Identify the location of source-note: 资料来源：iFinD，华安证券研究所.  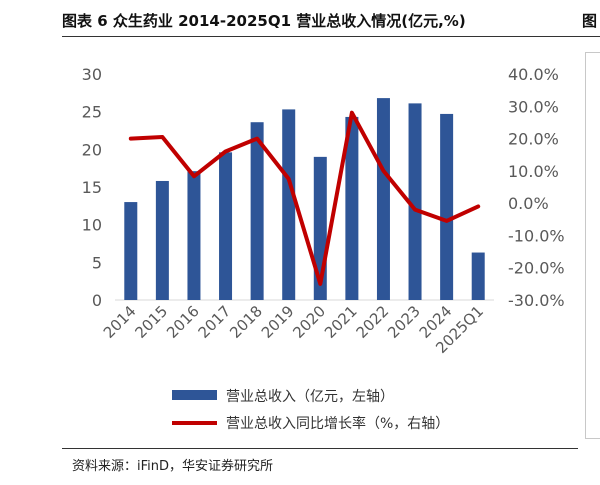
(173, 466).